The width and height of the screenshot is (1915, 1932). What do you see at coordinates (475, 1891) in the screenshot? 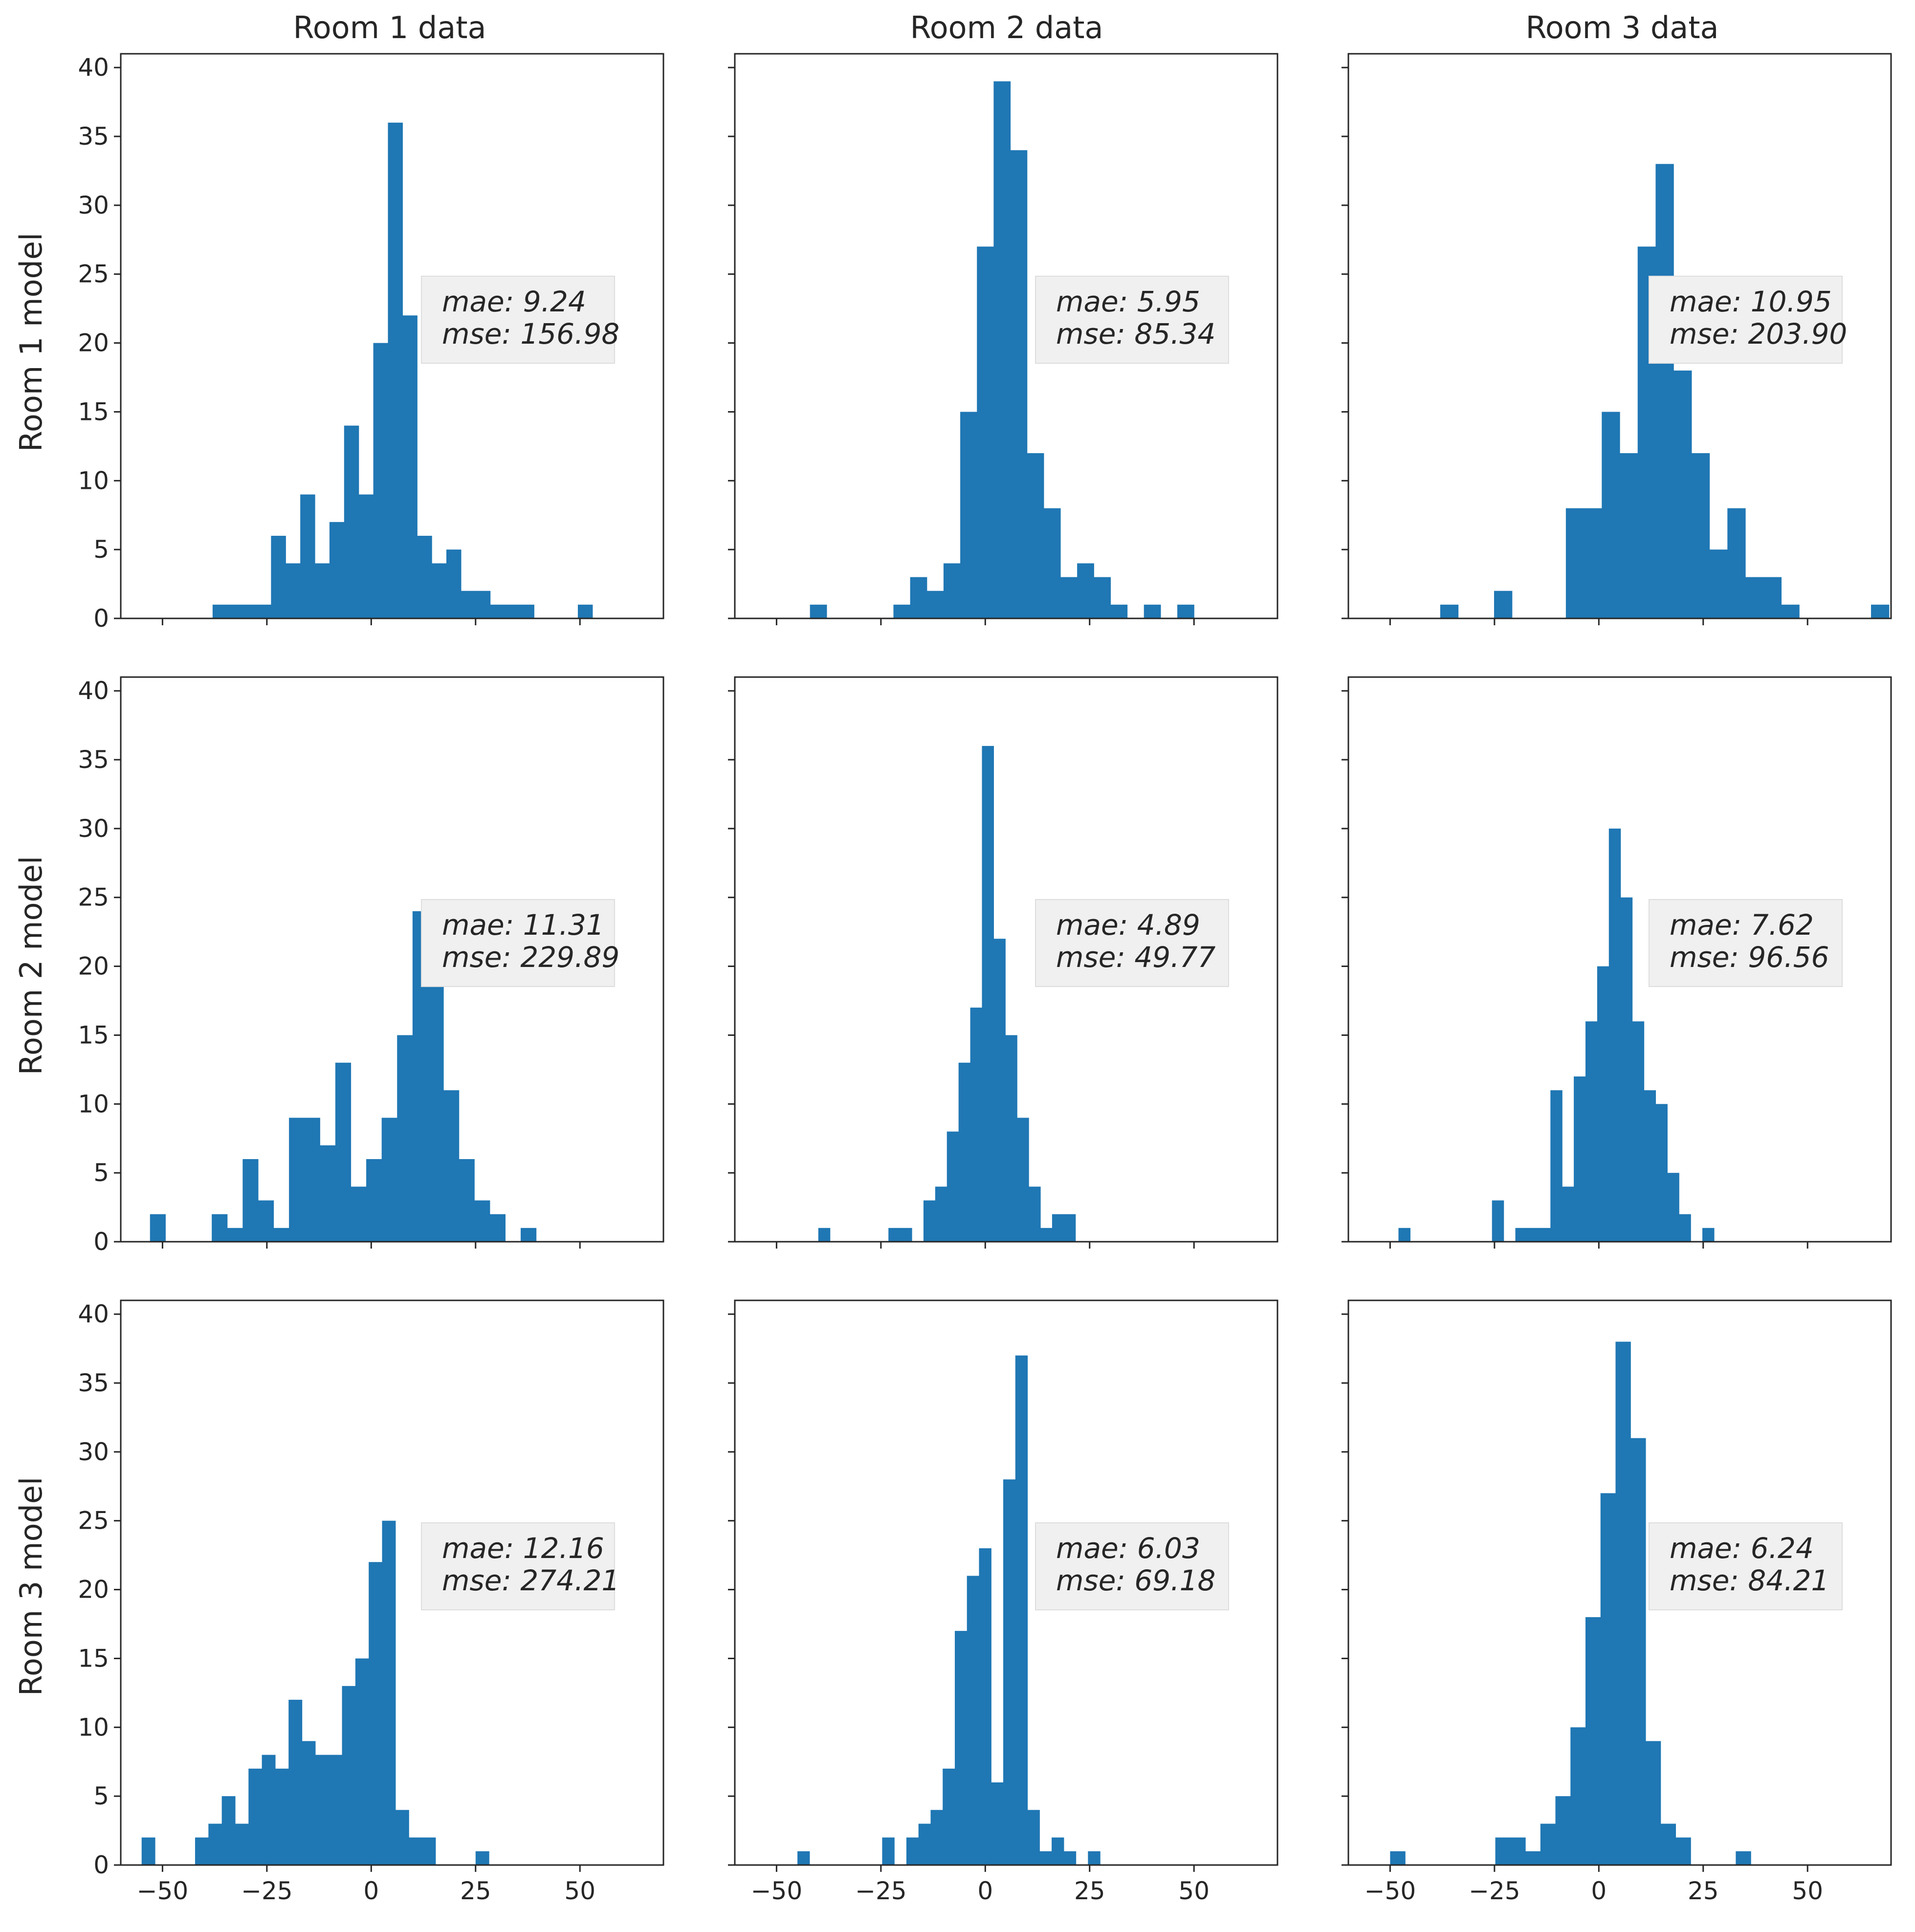
I see `x-tick-label: 25` at bounding box center [475, 1891].